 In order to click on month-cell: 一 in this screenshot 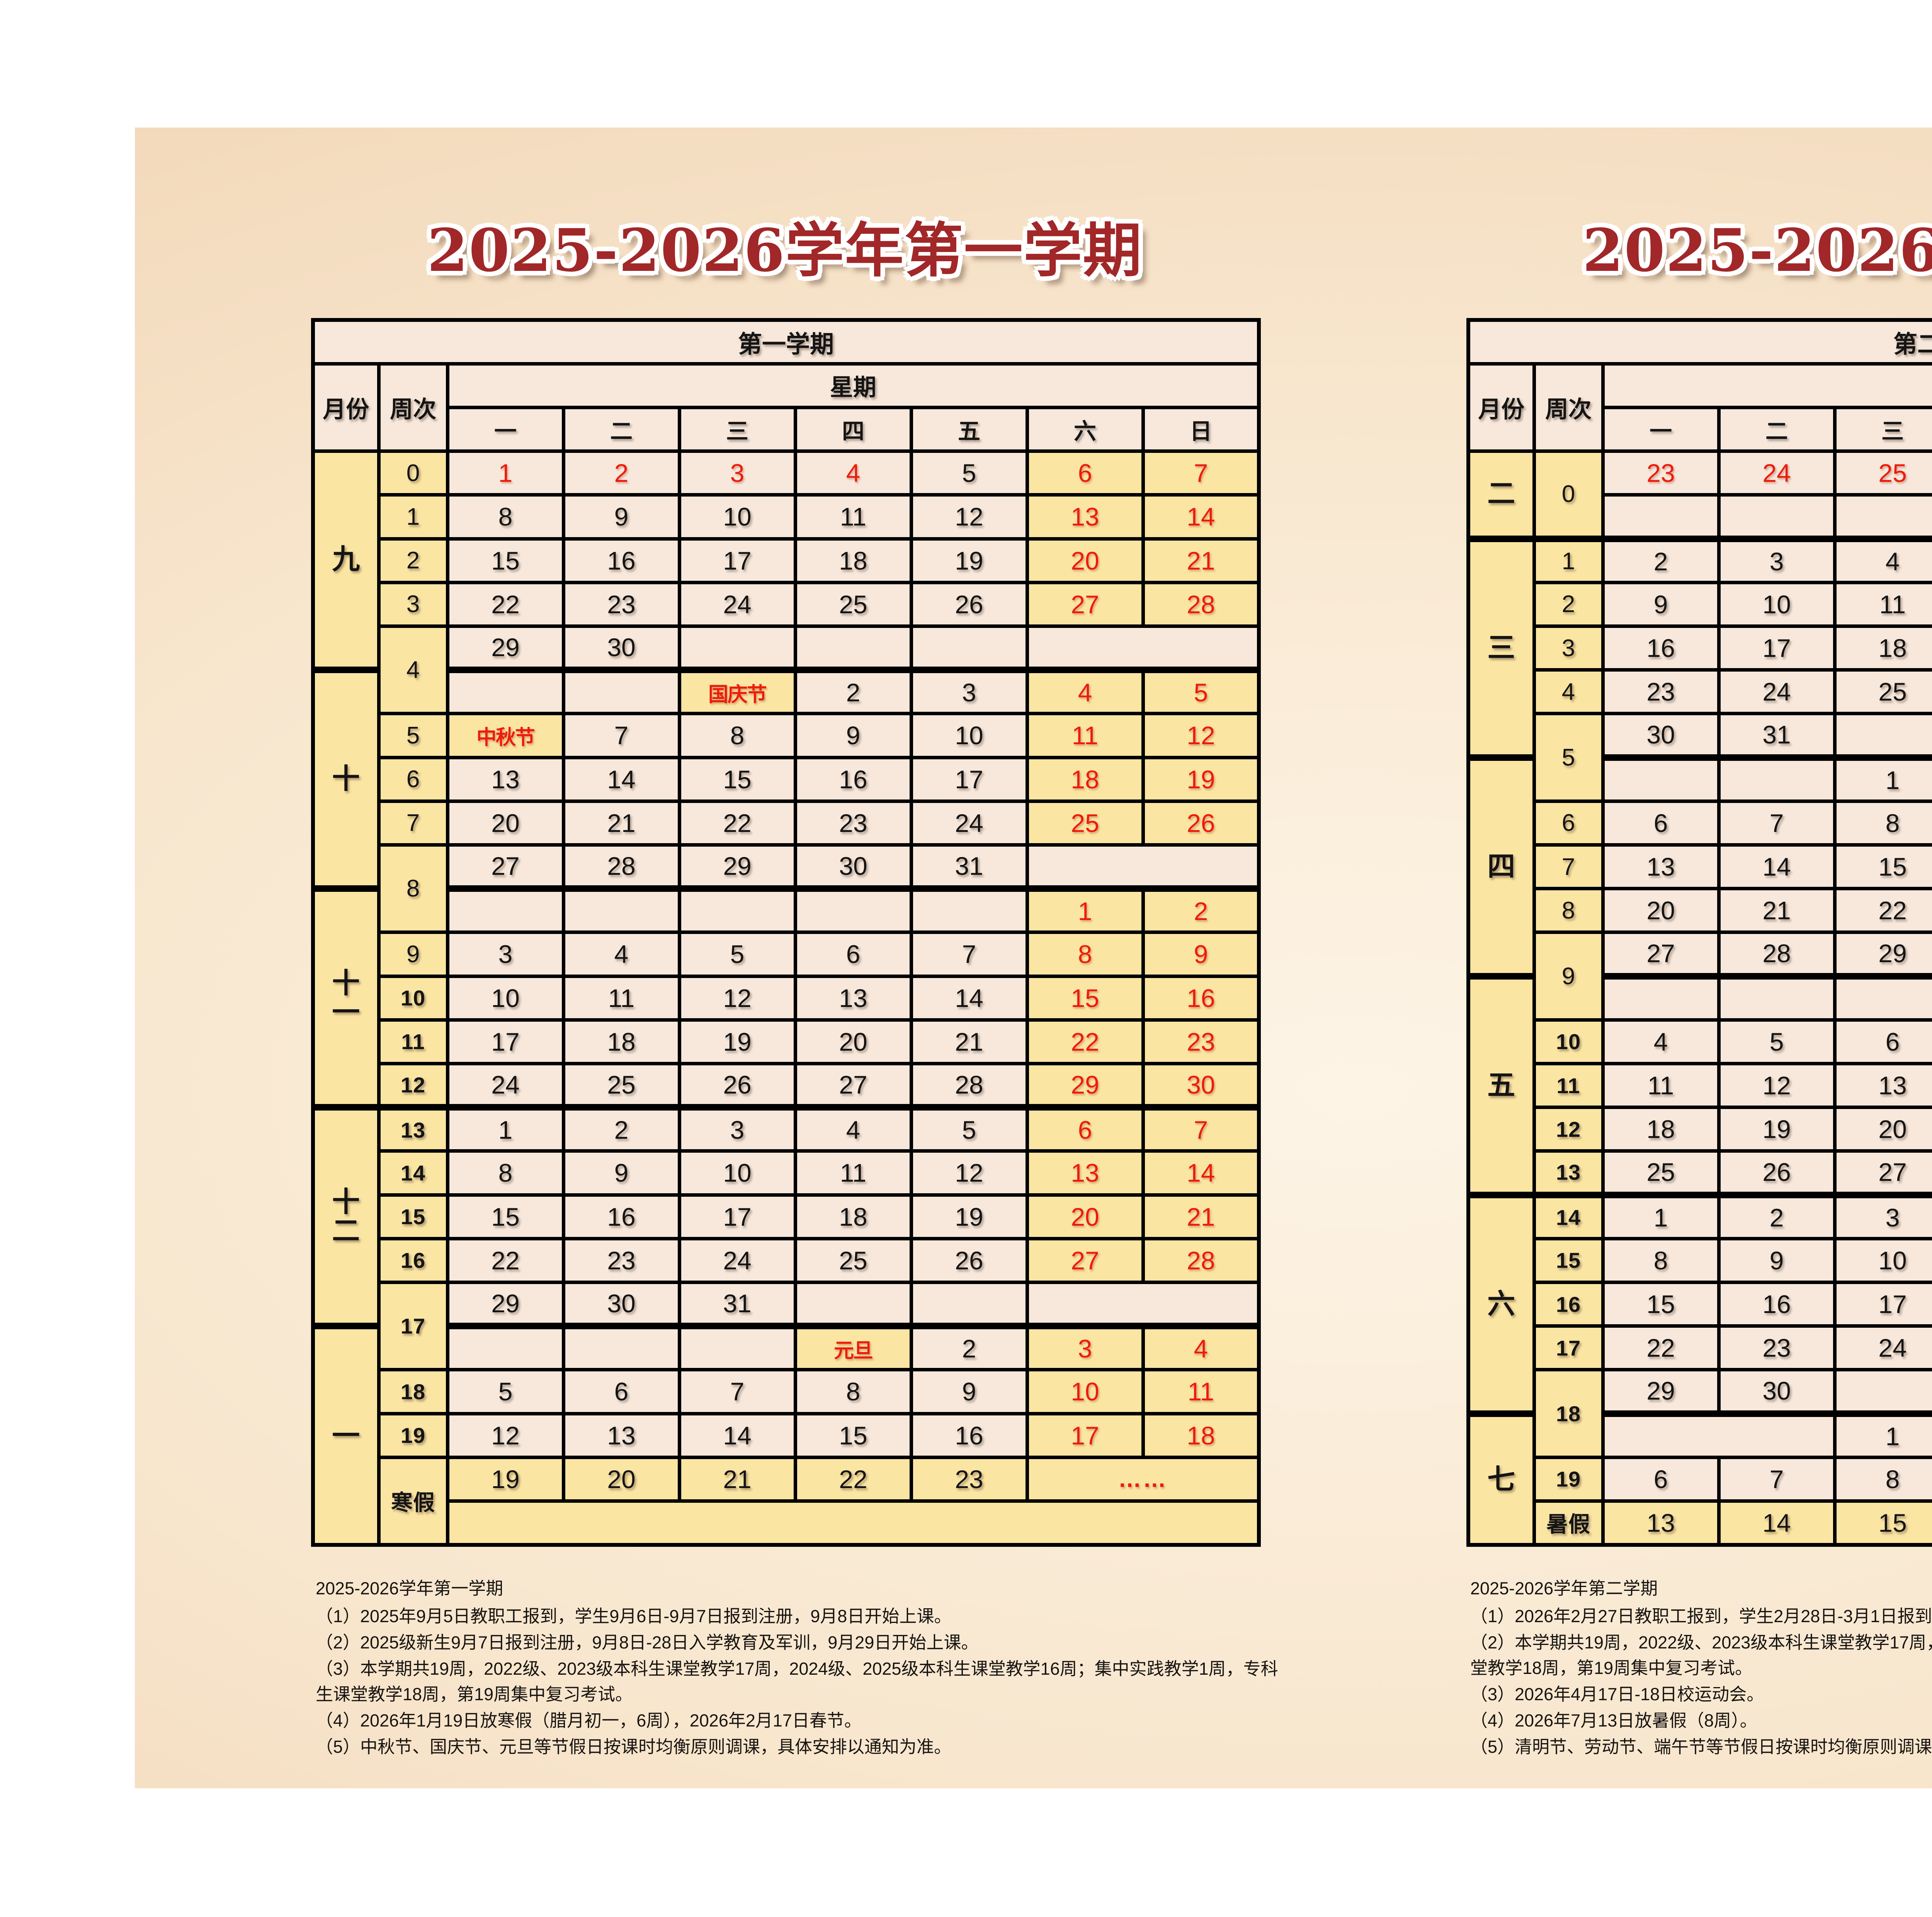, I will do `click(346, 1435)`.